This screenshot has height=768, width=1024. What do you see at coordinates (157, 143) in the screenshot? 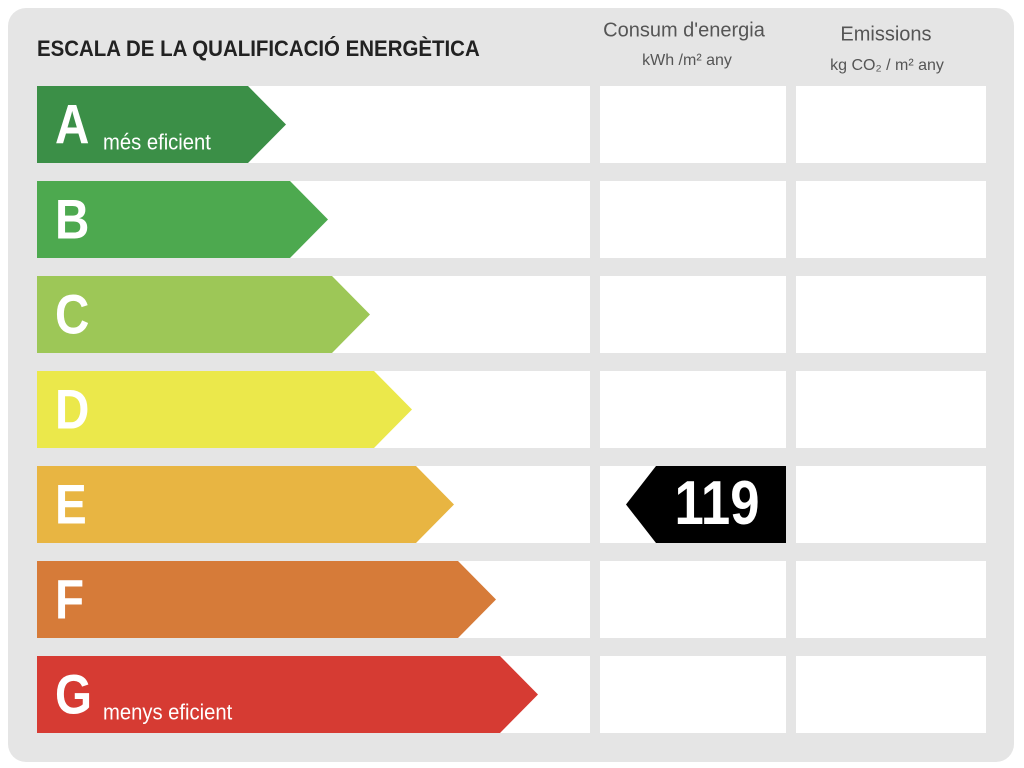
I see `rating-label: més eficient` at bounding box center [157, 143].